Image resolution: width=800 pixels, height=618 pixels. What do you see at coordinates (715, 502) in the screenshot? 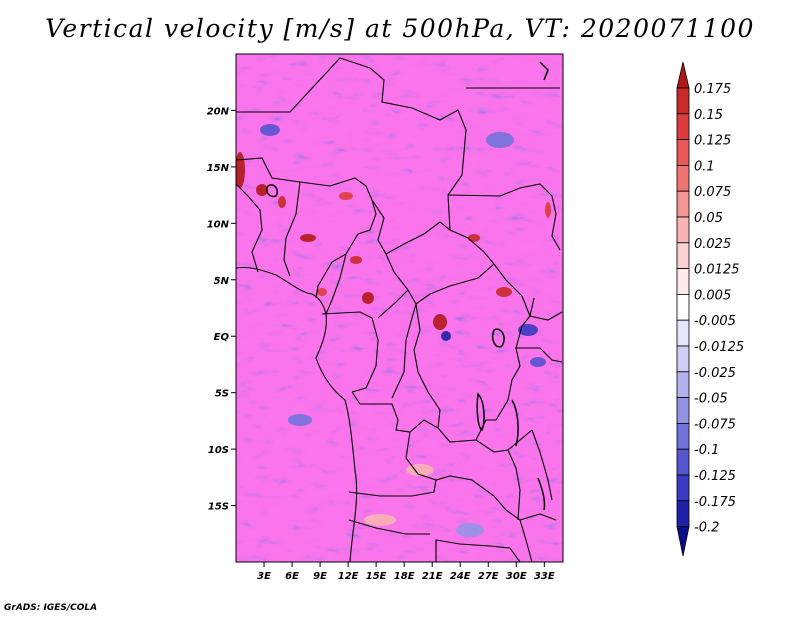
I see `colorbar-label: -0.175` at bounding box center [715, 502].